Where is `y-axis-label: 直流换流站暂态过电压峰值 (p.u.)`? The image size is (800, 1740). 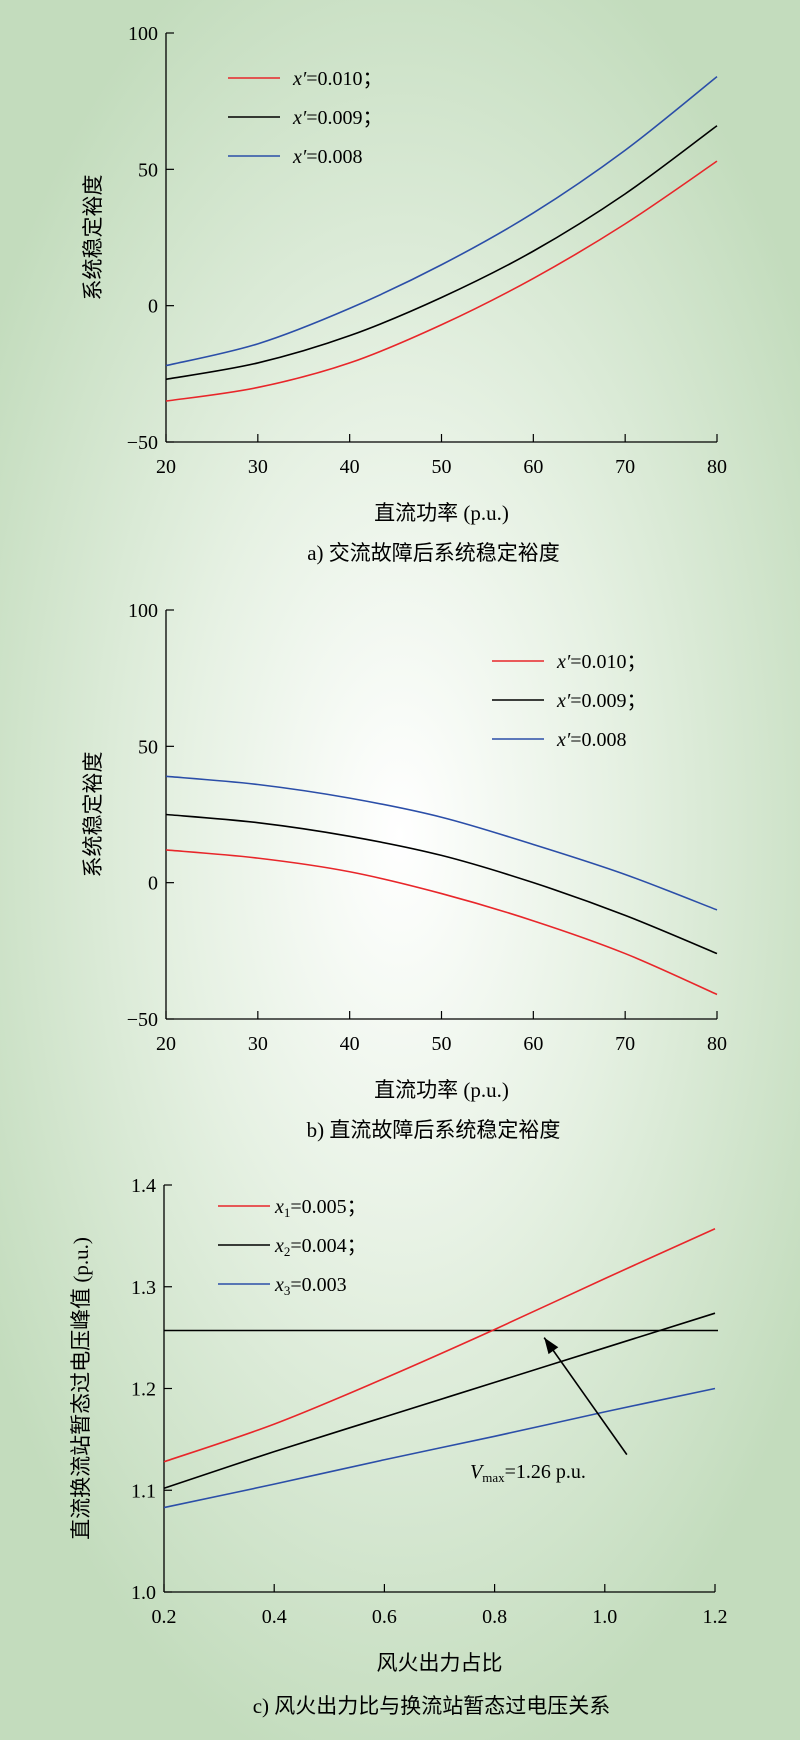 y-axis-label: 直流换流站暂态过电压峰值 (p.u.) is located at coordinates (81, 1388).